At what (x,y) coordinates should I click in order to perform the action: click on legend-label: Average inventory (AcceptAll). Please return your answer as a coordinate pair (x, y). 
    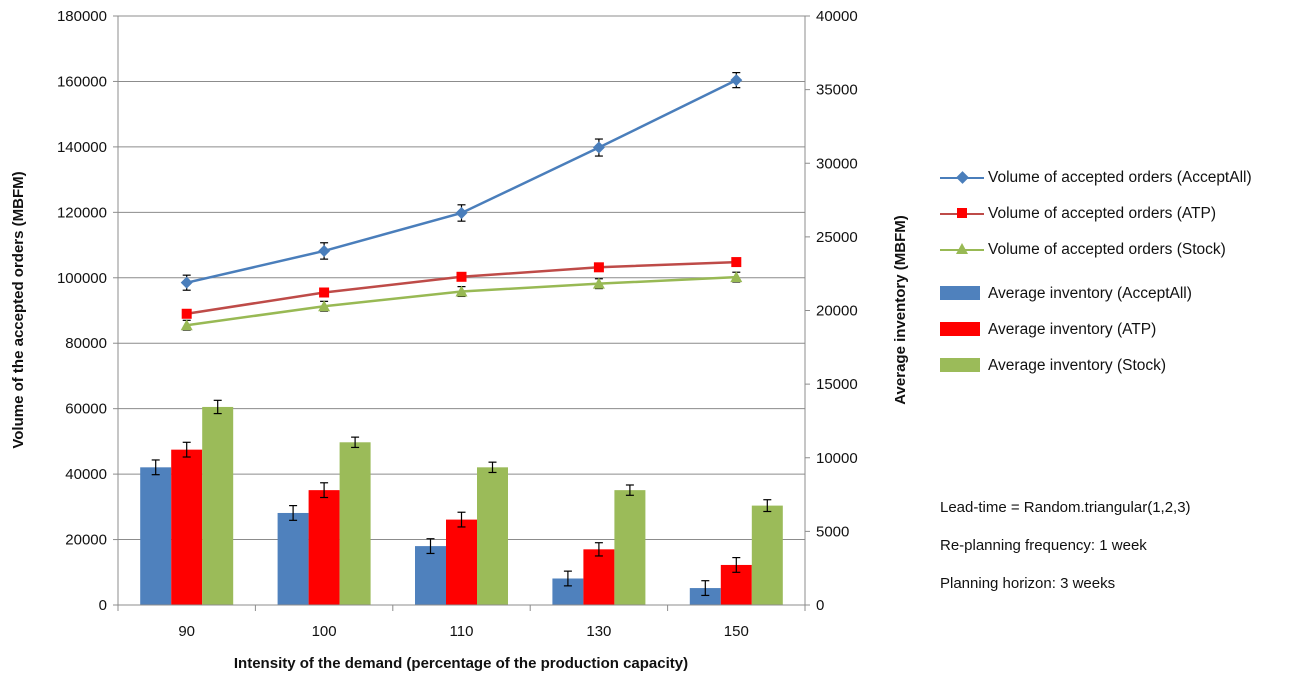
    Looking at the image, I should click on (1090, 293).